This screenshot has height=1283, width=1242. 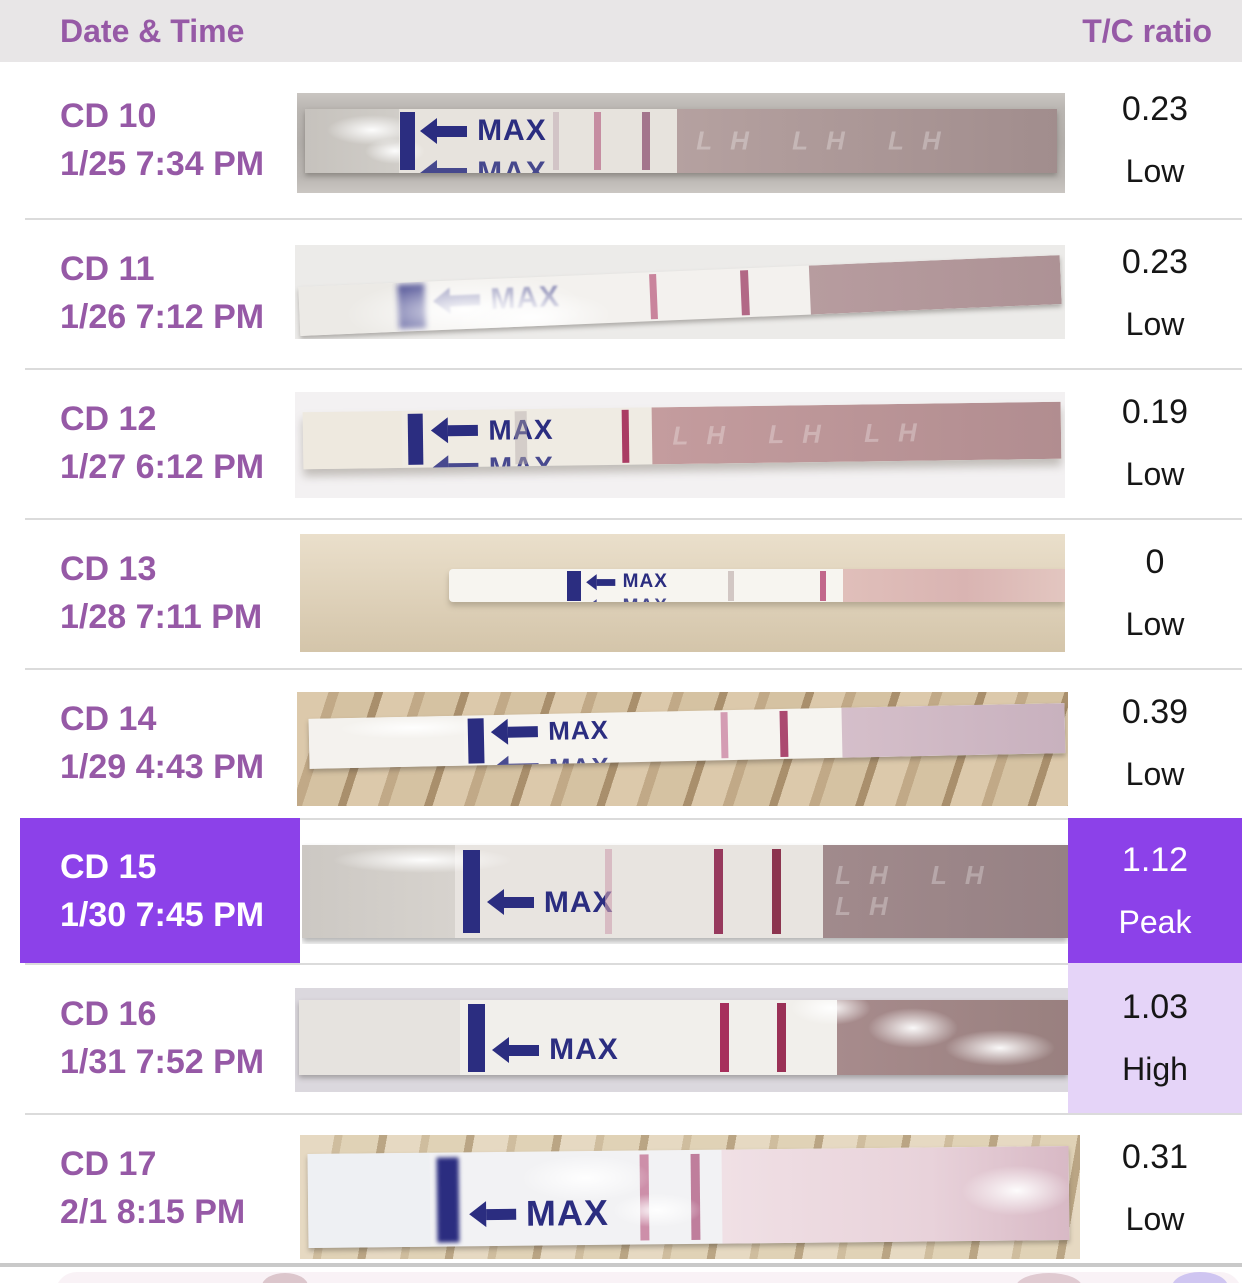 What do you see at coordinates (150, 593) in the screenshot?
I see `date-cell: CD 13 1/28 7:11 PM` at bounding box center [150, 593].